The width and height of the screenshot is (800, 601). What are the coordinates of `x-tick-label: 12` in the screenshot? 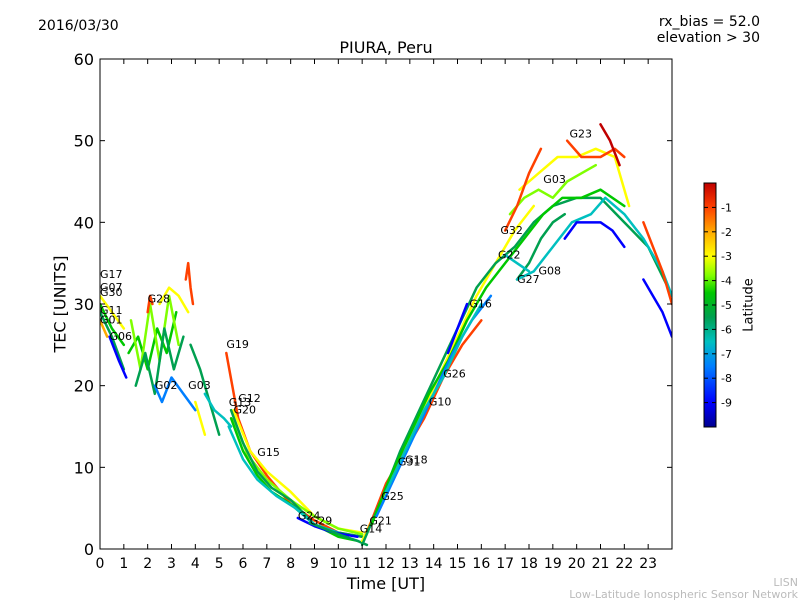 It's located at (386, 564).